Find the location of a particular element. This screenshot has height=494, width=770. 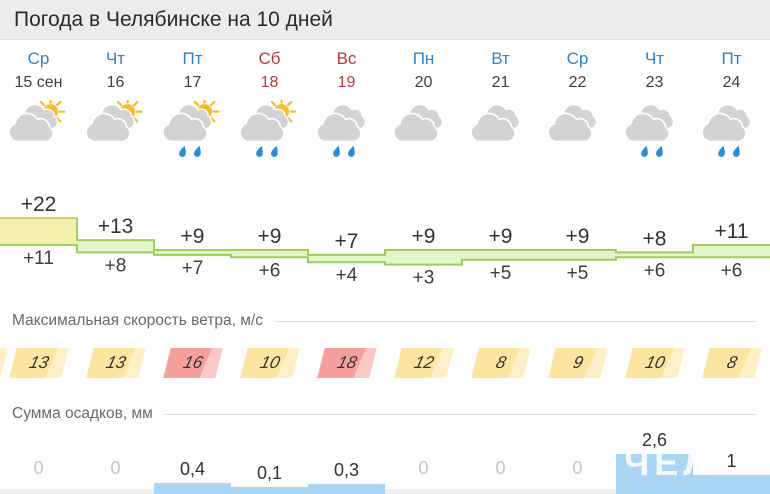

precip-value: 1 is located at coordinates (731, 461).